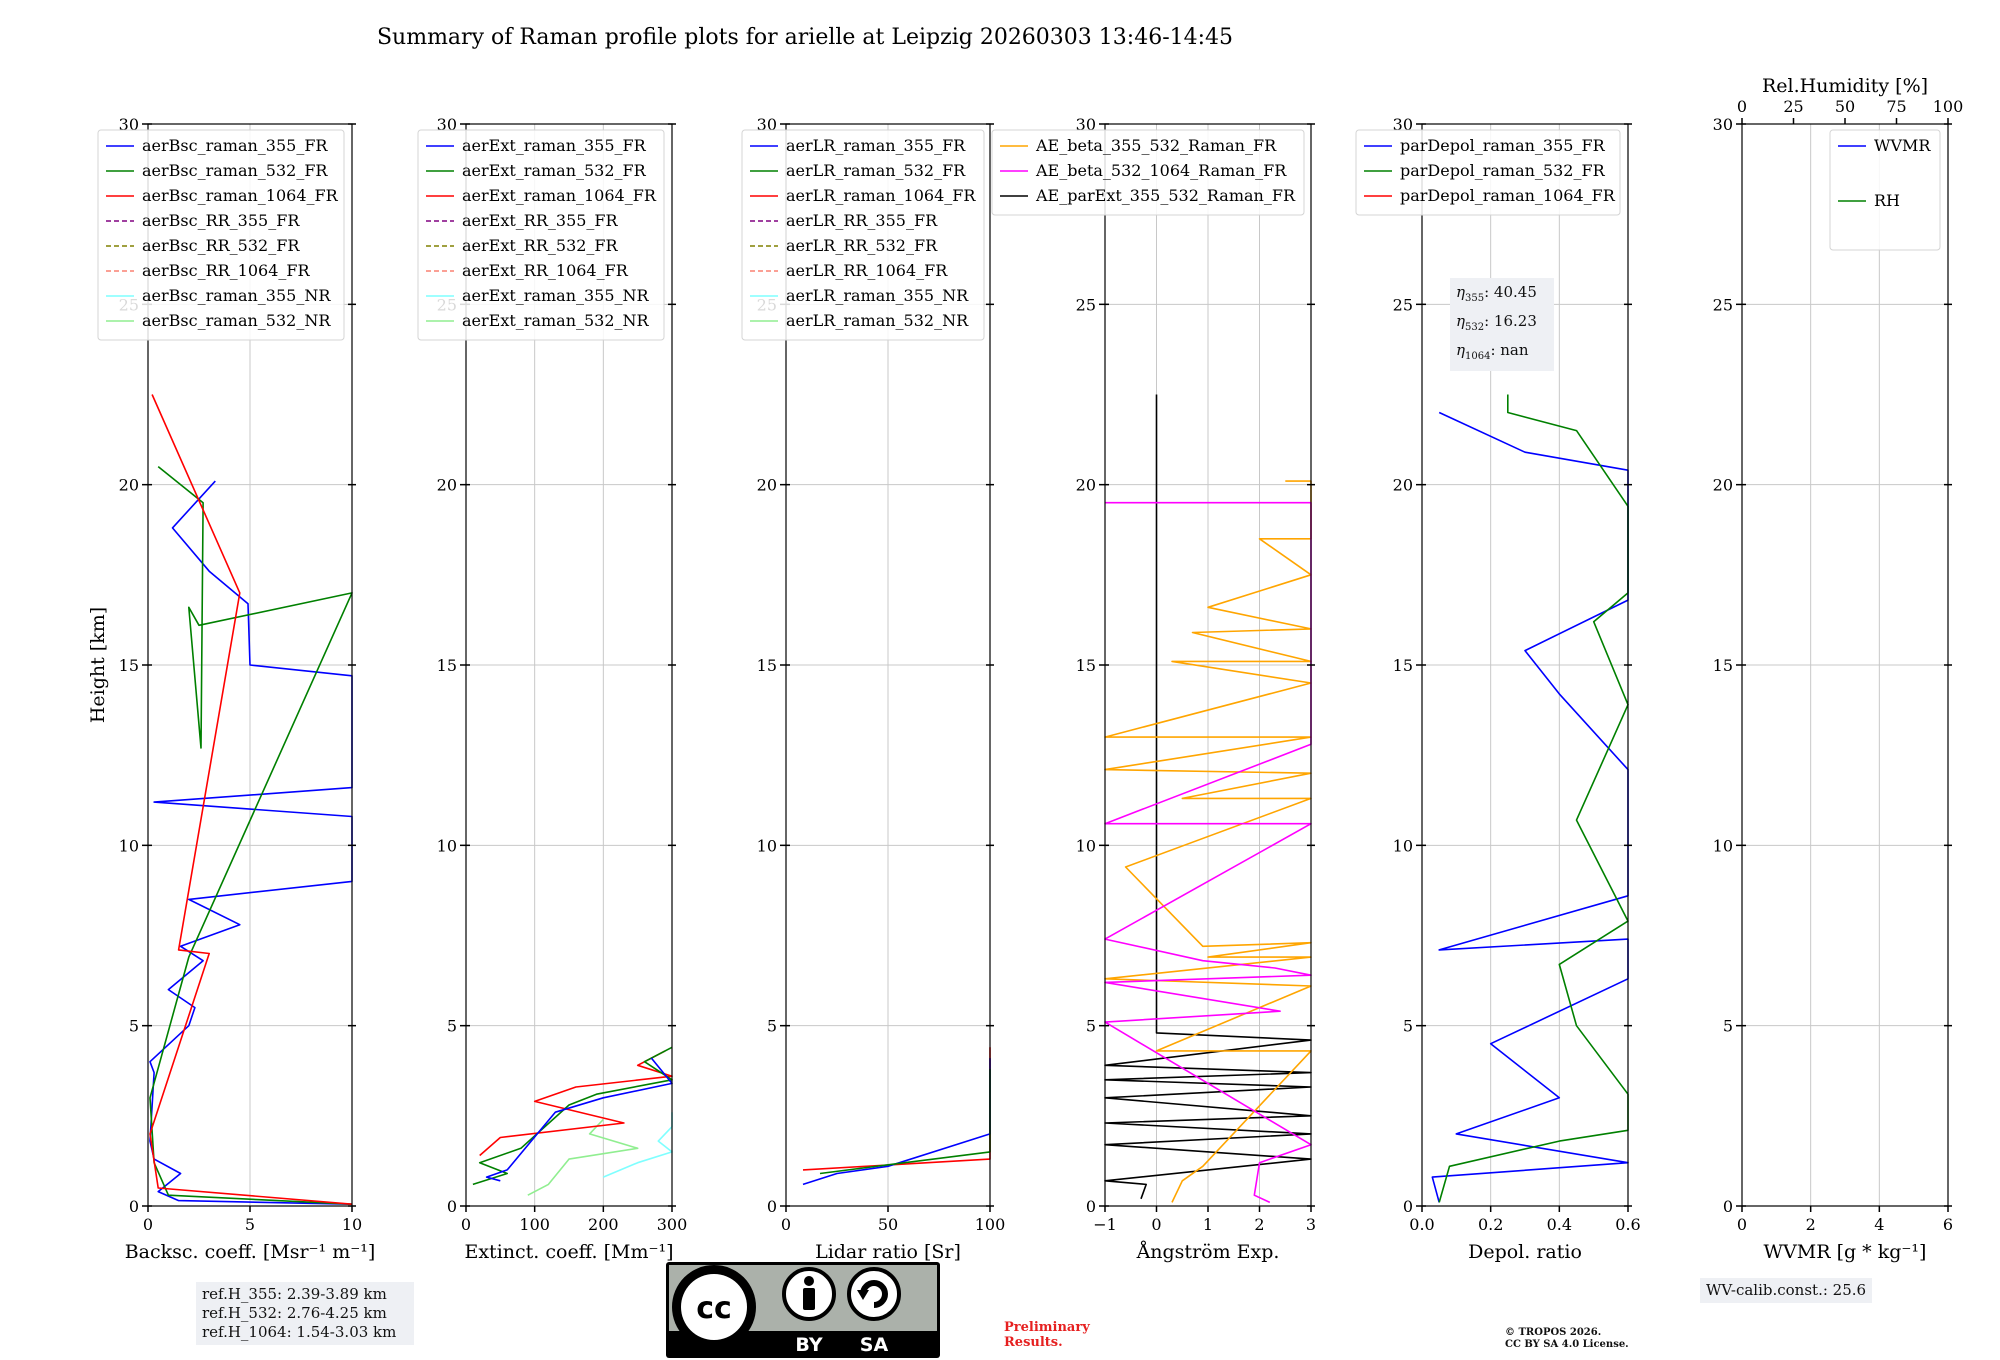 The height and width of the screenshot is (1360, 2000). I want to click on preliminary-line-2: Results., so click(1033, 1342).